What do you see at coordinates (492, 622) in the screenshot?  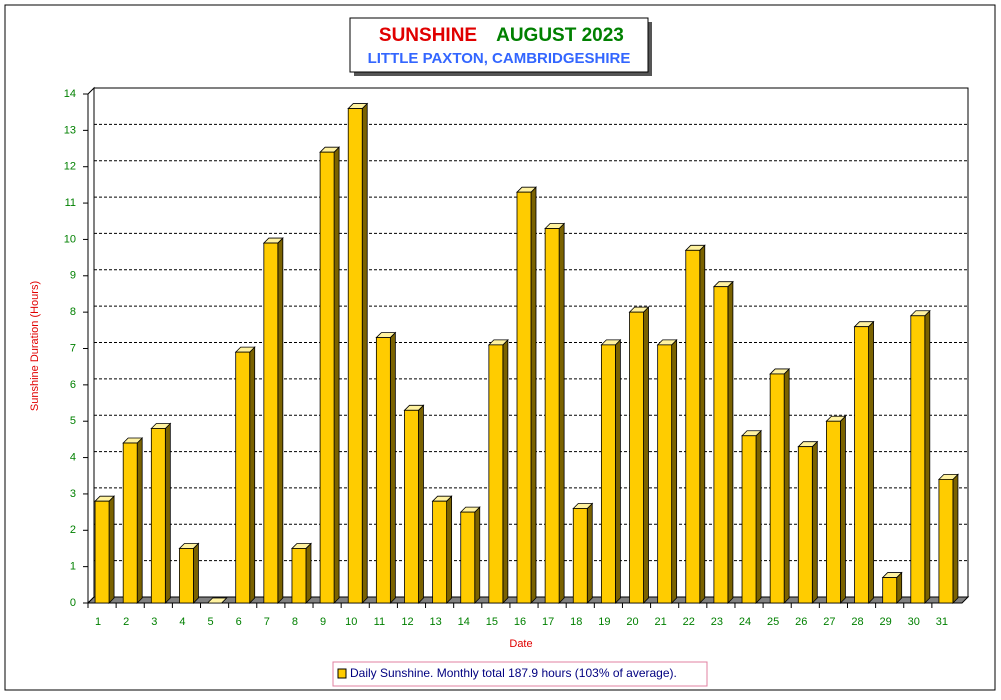 I see `x-tick-label: 15` at bounding box center [492, 622].